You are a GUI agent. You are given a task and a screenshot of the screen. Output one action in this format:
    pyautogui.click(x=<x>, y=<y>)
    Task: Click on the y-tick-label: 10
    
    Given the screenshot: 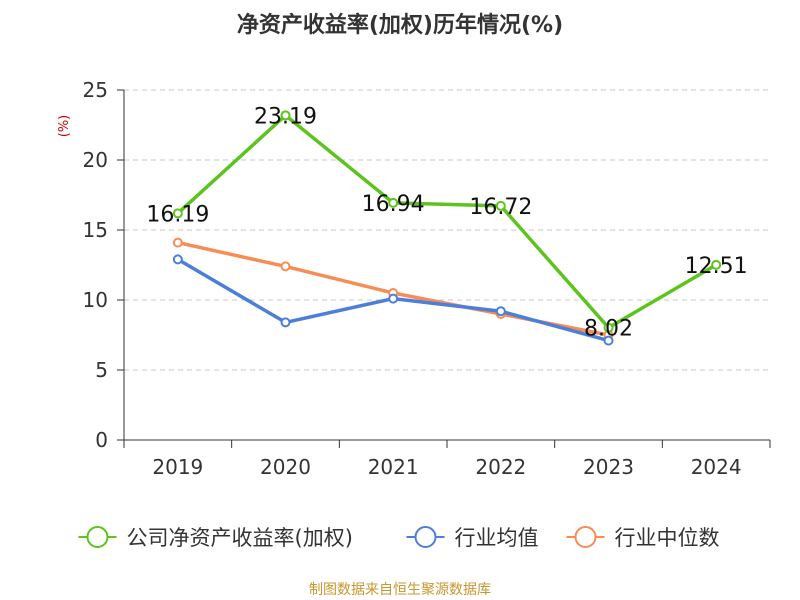 What is the action you would take?
    pyautogui.click(x=95, y=300)
    